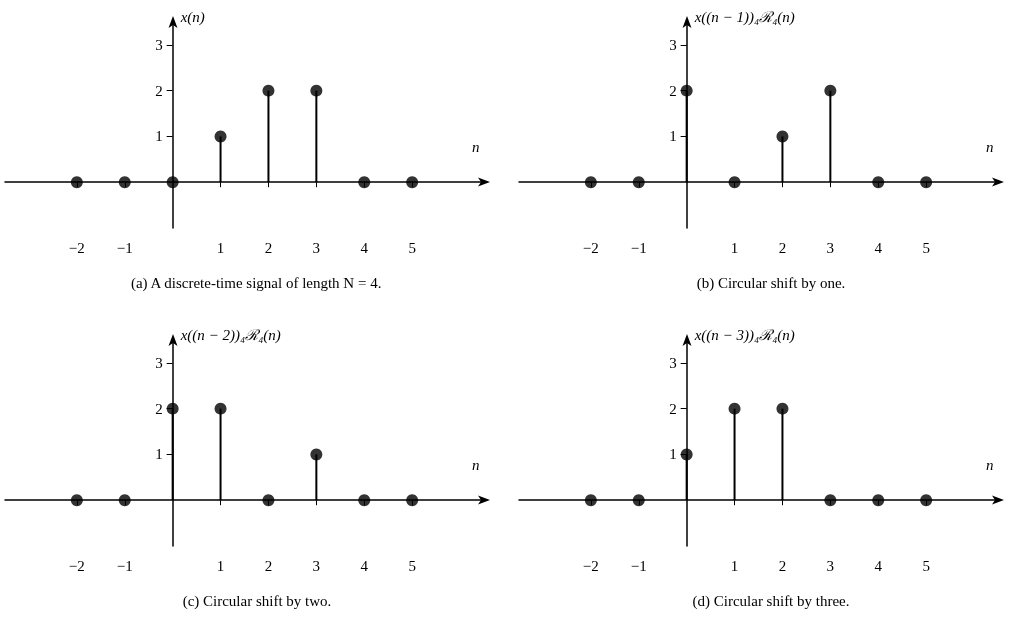  What do you see at coordinates (256, 283) in the screenshot?
I see `text: (a) A discrete-time signal of length N = 4.` at bounding box center [256, 283].